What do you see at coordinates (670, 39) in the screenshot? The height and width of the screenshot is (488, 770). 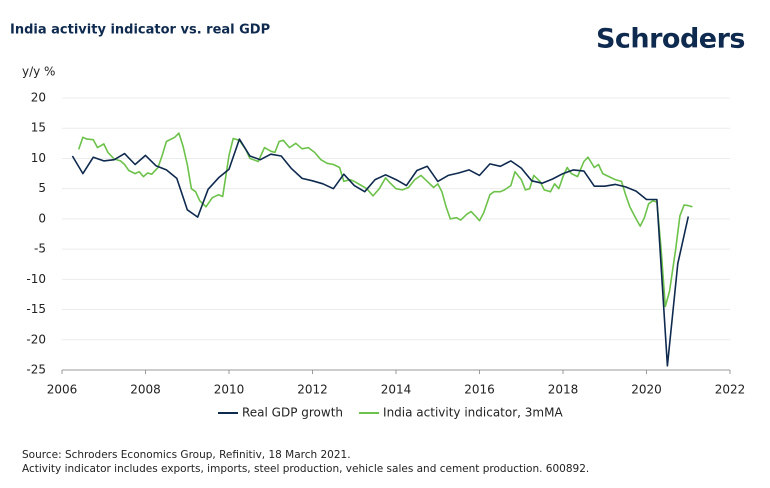 I see `logo: Schroders` at bounding box center [670, 39].